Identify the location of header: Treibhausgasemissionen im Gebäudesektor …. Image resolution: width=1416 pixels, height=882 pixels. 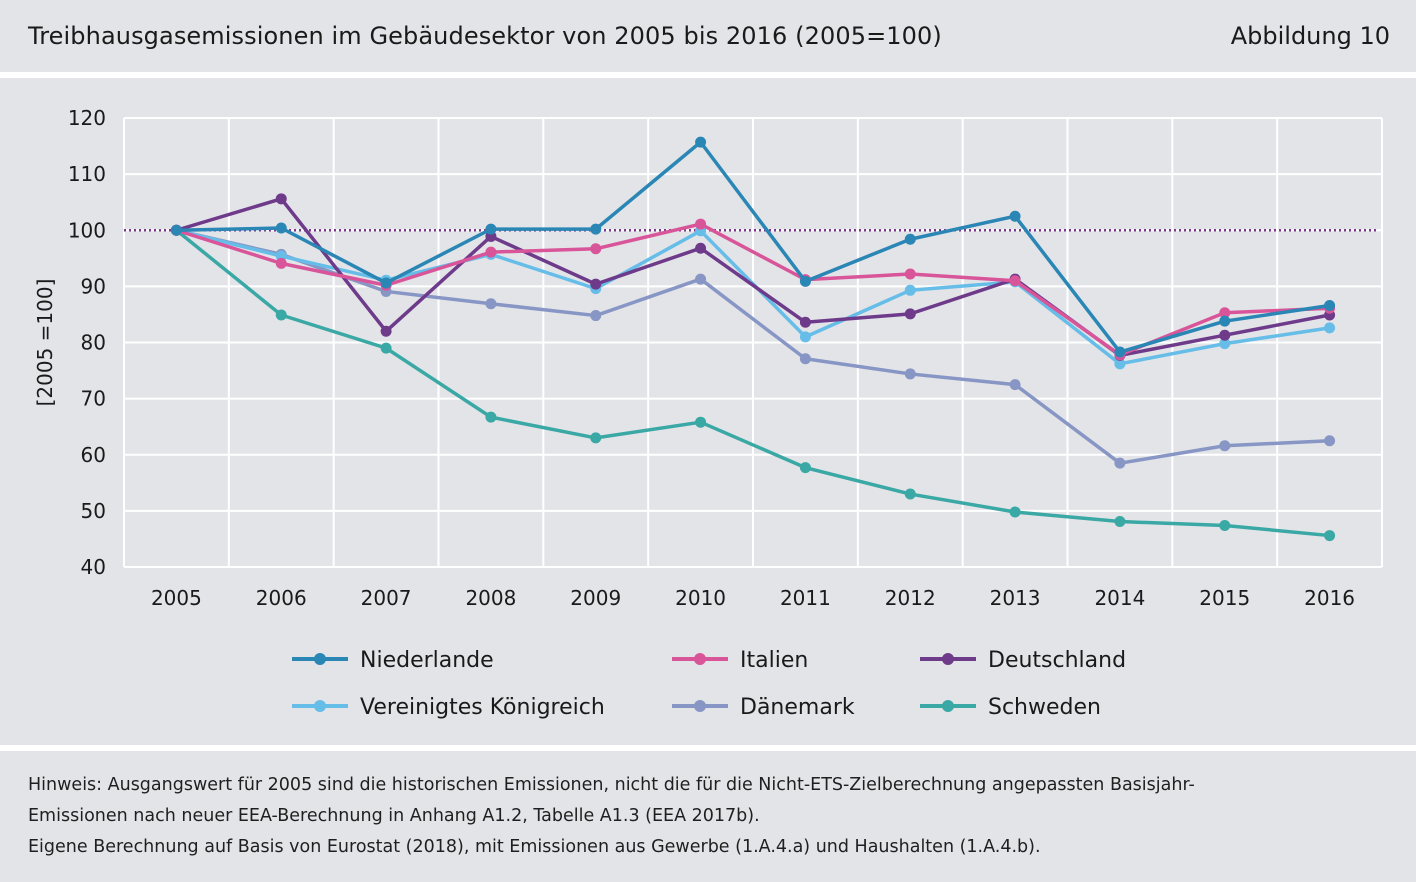
(708, 36).